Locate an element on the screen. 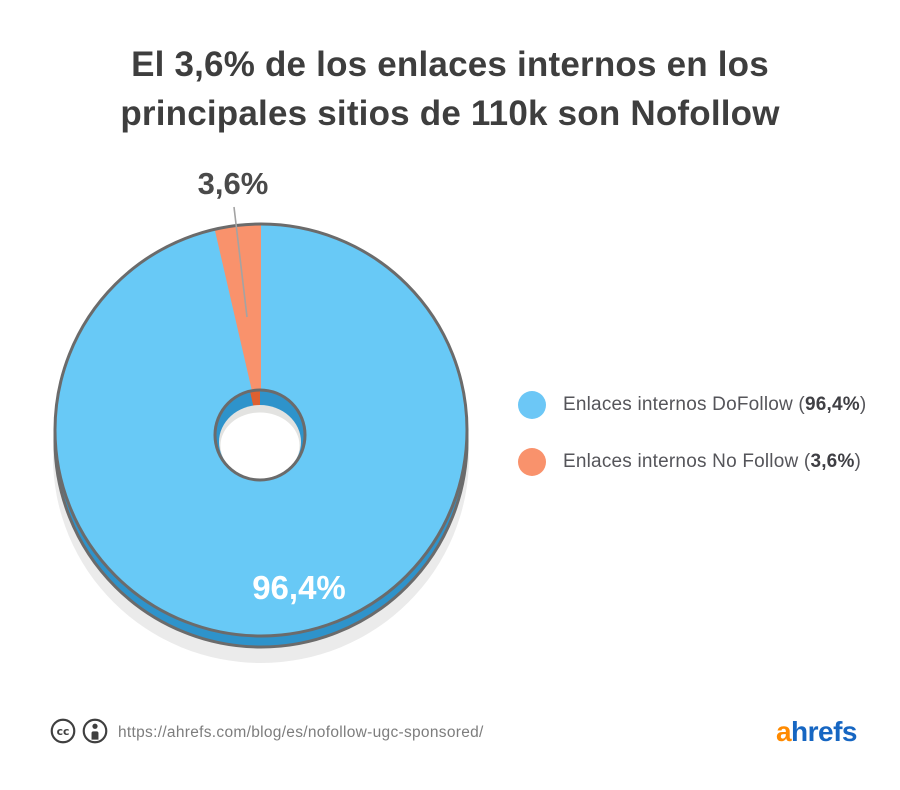 The height and width of the screenshot is (790, 900). chart-title-line2: principales sitios de 110k son Nofollow is located at coordinates (450, 113).